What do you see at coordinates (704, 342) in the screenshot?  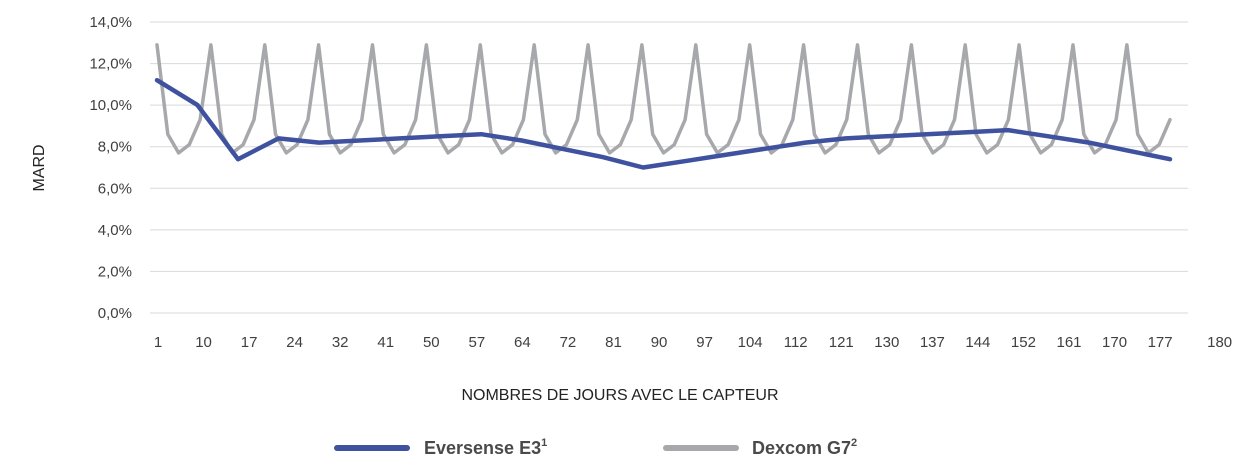 I see `x-tick-label: 97` at bounding box center [704, 342].